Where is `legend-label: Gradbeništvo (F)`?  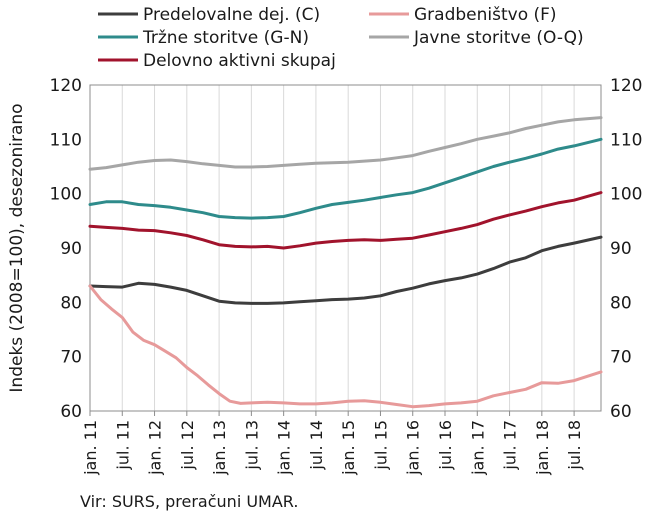
legend-label: Gradbeništvo (F) is located at coordinates (485, 15).